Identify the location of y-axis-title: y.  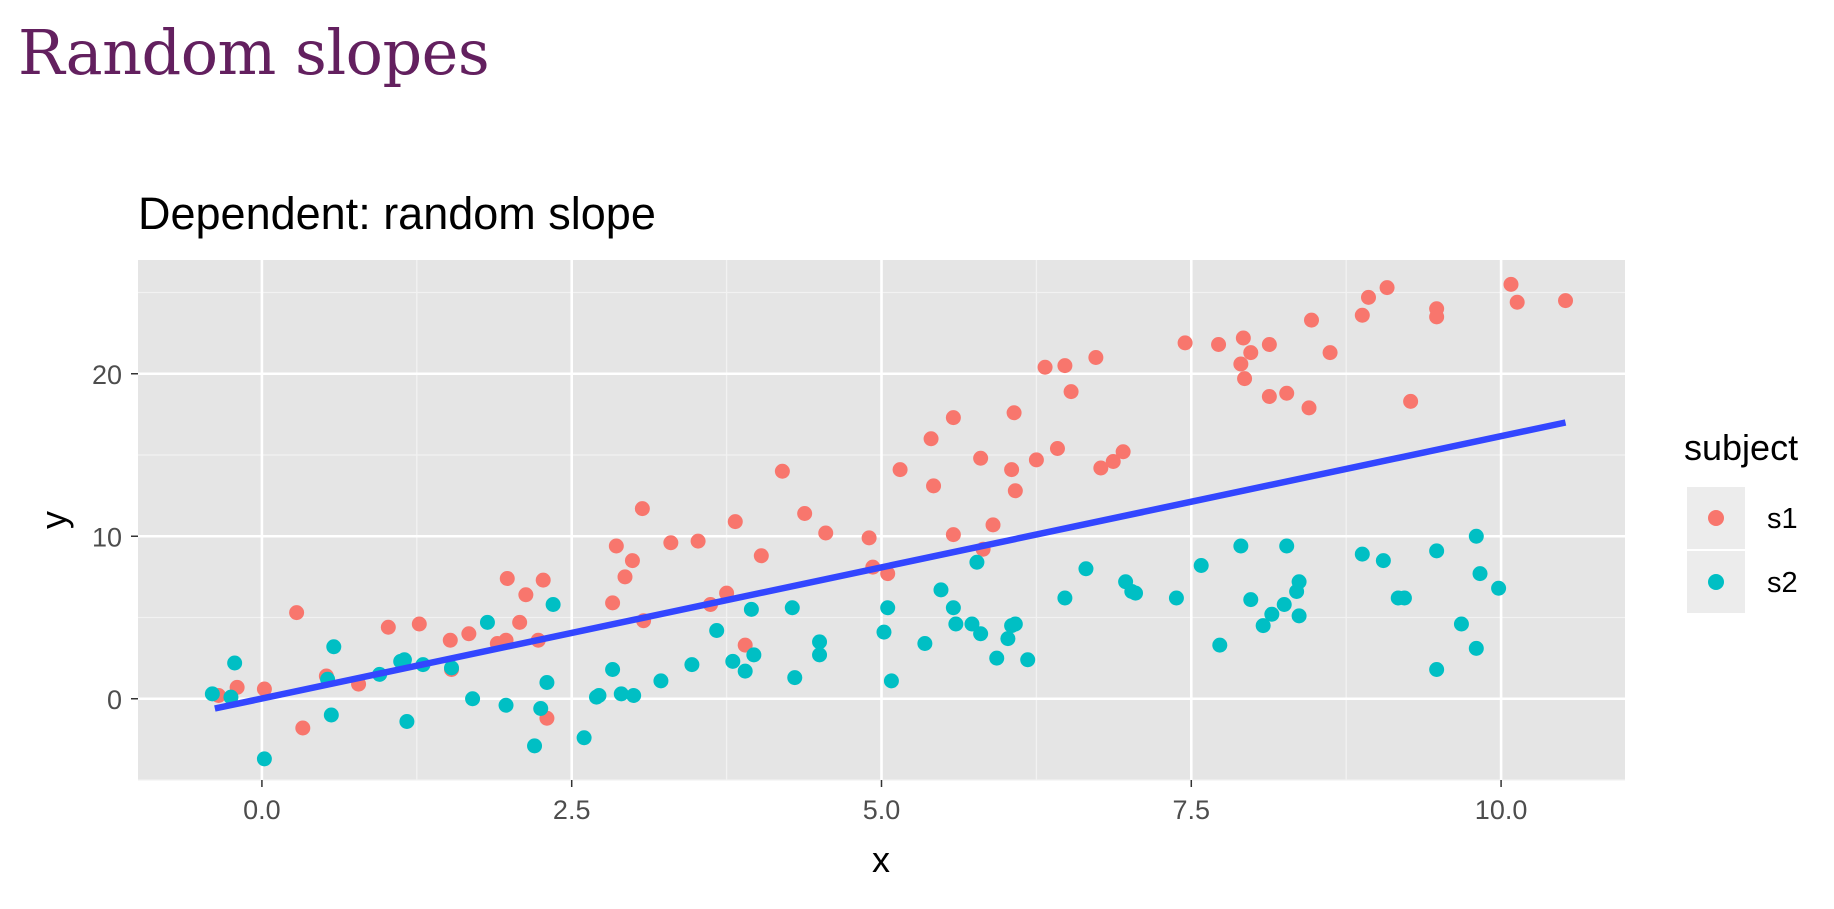
(53, 520).